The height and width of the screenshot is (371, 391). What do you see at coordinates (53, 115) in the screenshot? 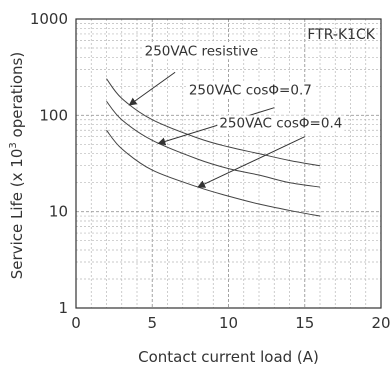
I see `y-tick-label: 100` at bounding box center [53, 115].